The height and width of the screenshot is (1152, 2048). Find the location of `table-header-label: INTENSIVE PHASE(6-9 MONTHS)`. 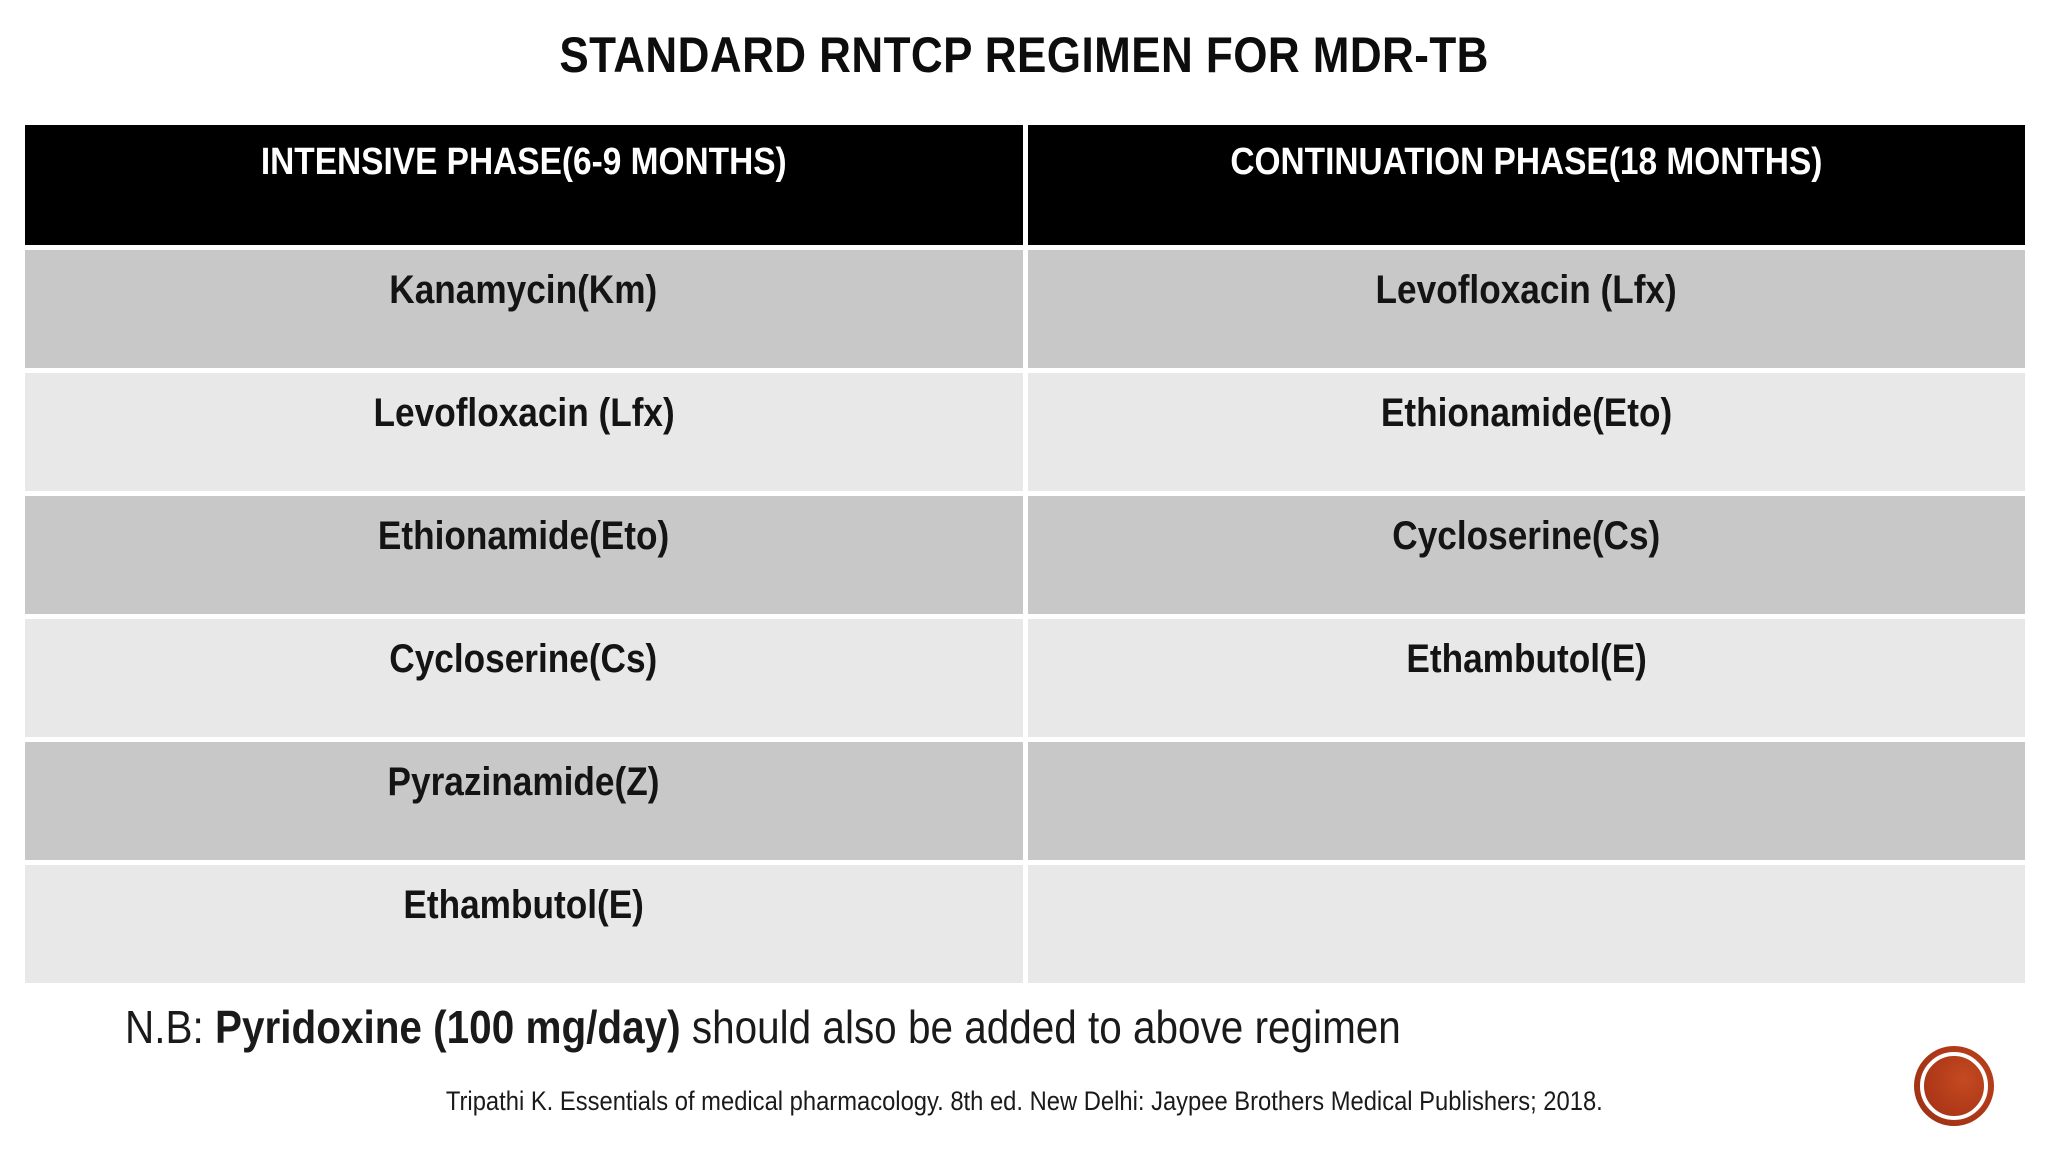

table-header-label: INTENSIVE PHASE(6-9 MONTHS) is located at coordinates (523, 162).